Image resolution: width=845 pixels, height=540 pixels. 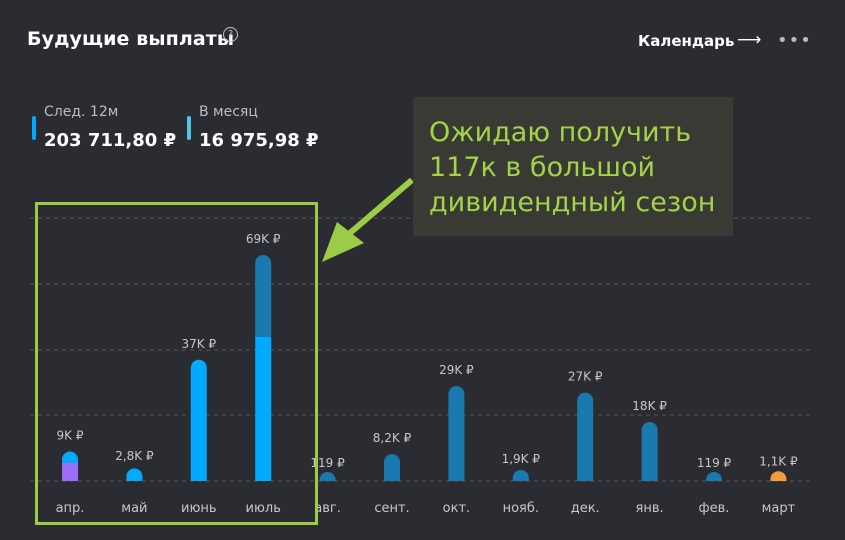 I want to click on bar-value-label: 37K ₽, so click(x=199, y=344).